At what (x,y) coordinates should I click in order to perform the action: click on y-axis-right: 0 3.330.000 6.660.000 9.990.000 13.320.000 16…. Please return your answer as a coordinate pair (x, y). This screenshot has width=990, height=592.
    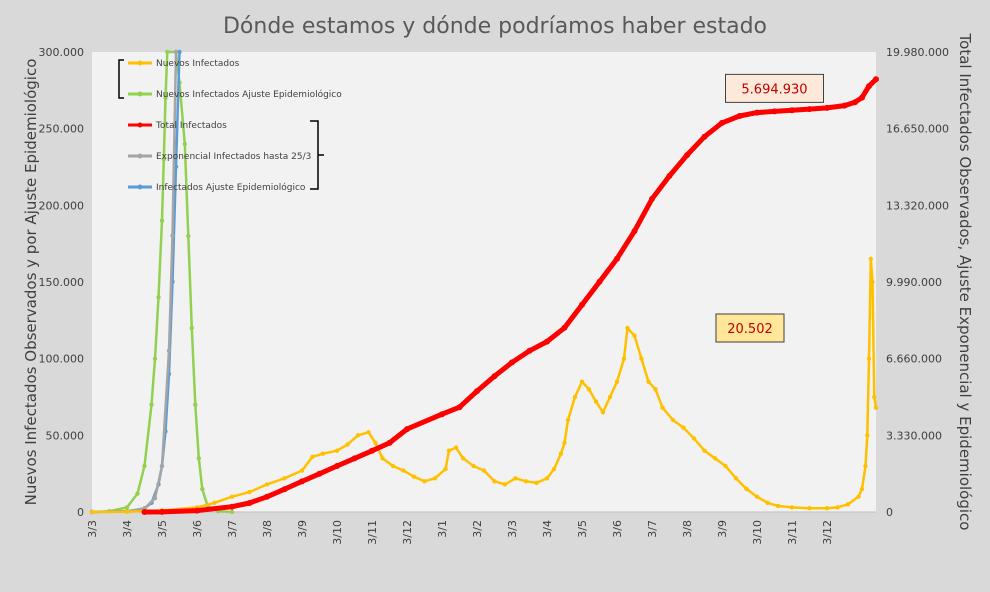
    Looking at the image, I should click on (917, 282).